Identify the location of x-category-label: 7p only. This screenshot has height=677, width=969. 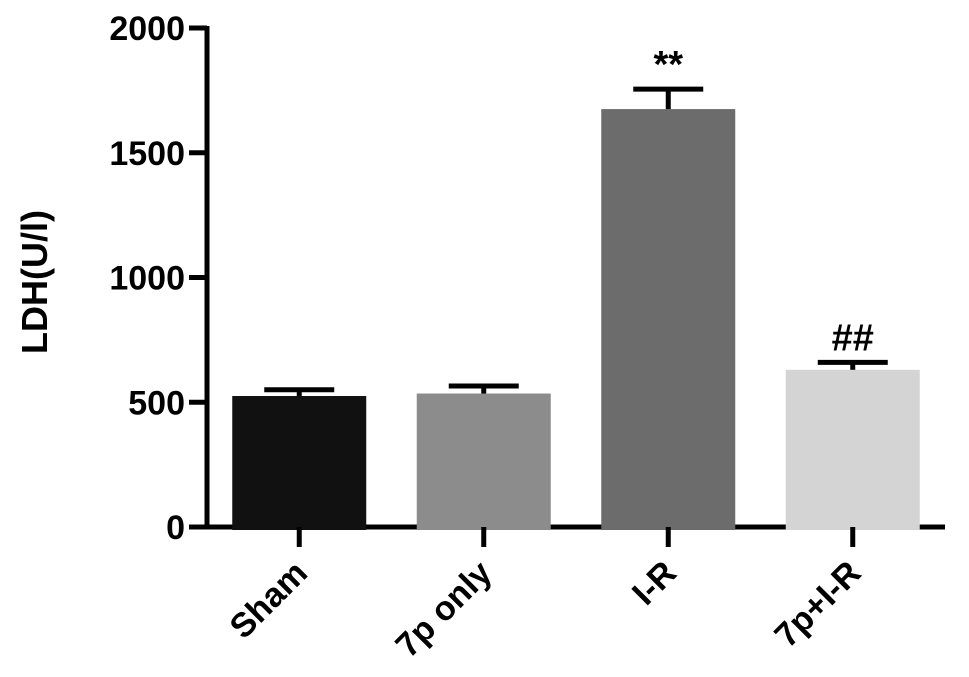
(443, 609).